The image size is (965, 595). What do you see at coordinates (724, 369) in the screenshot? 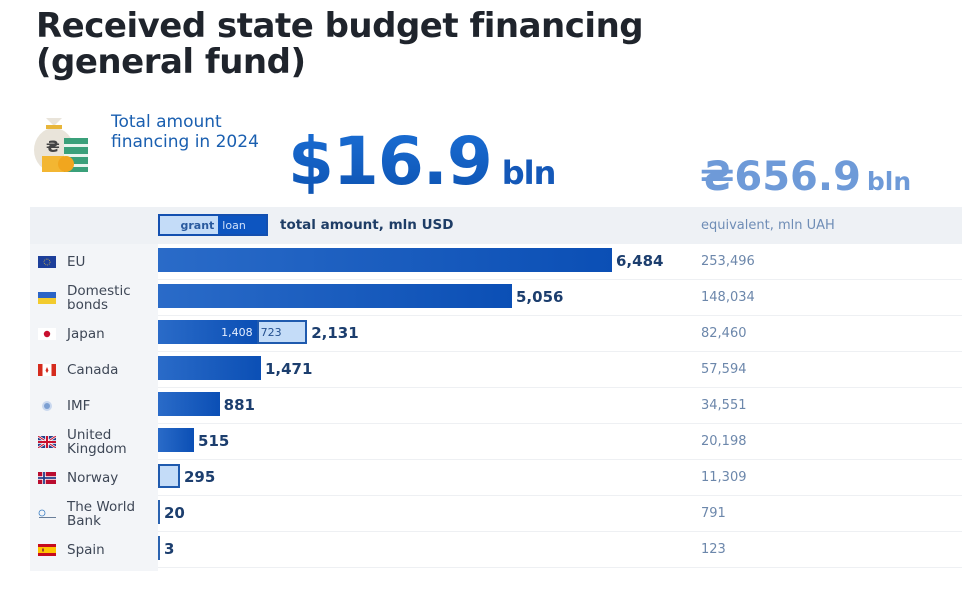
I see `uah-value: 57,594` at bounding box center [724, 369].